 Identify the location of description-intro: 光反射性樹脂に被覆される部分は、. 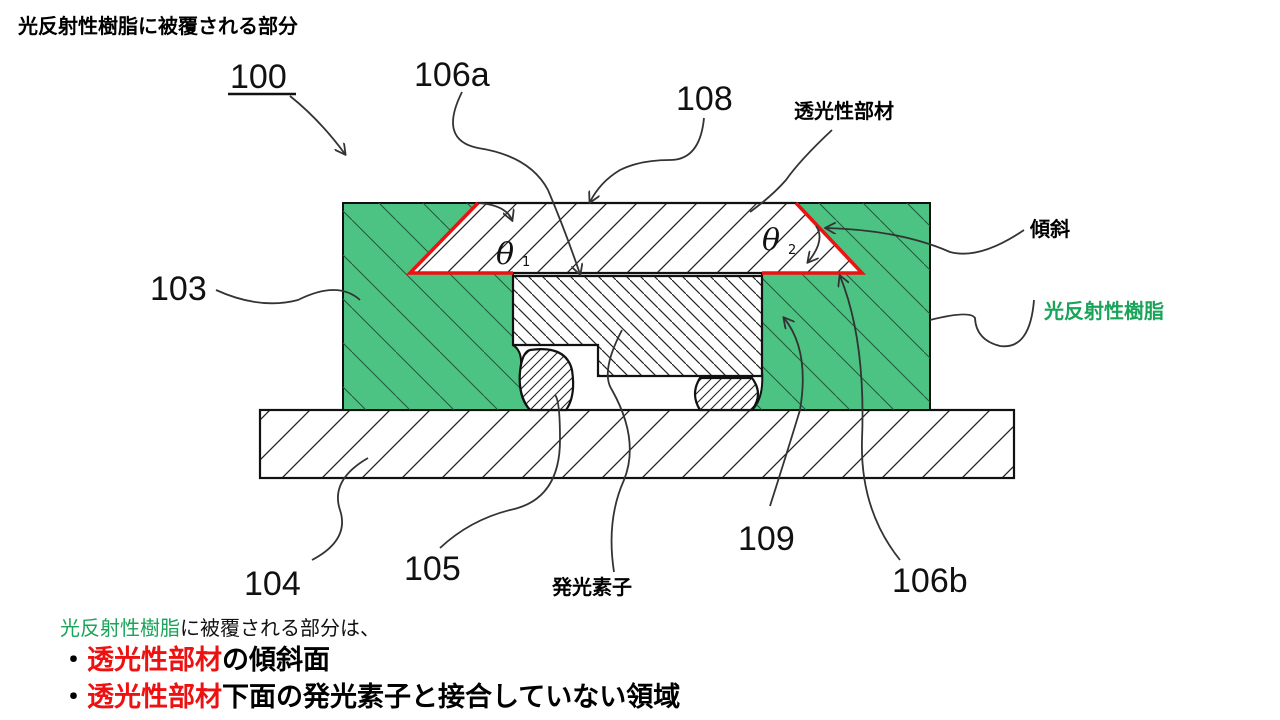
(370, 628).